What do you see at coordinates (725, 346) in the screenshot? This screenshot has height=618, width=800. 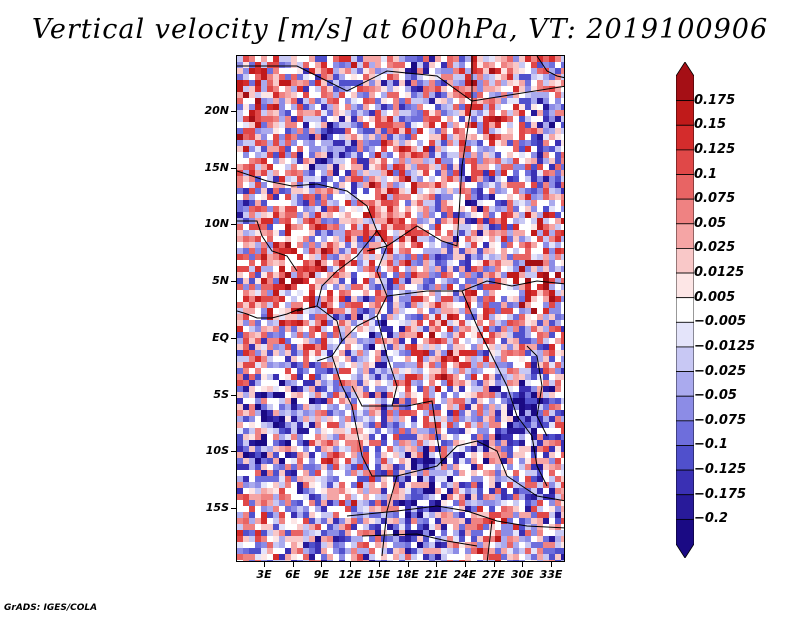 I see `colorbar-label: −0.0125` at bounding box center [725, 346].